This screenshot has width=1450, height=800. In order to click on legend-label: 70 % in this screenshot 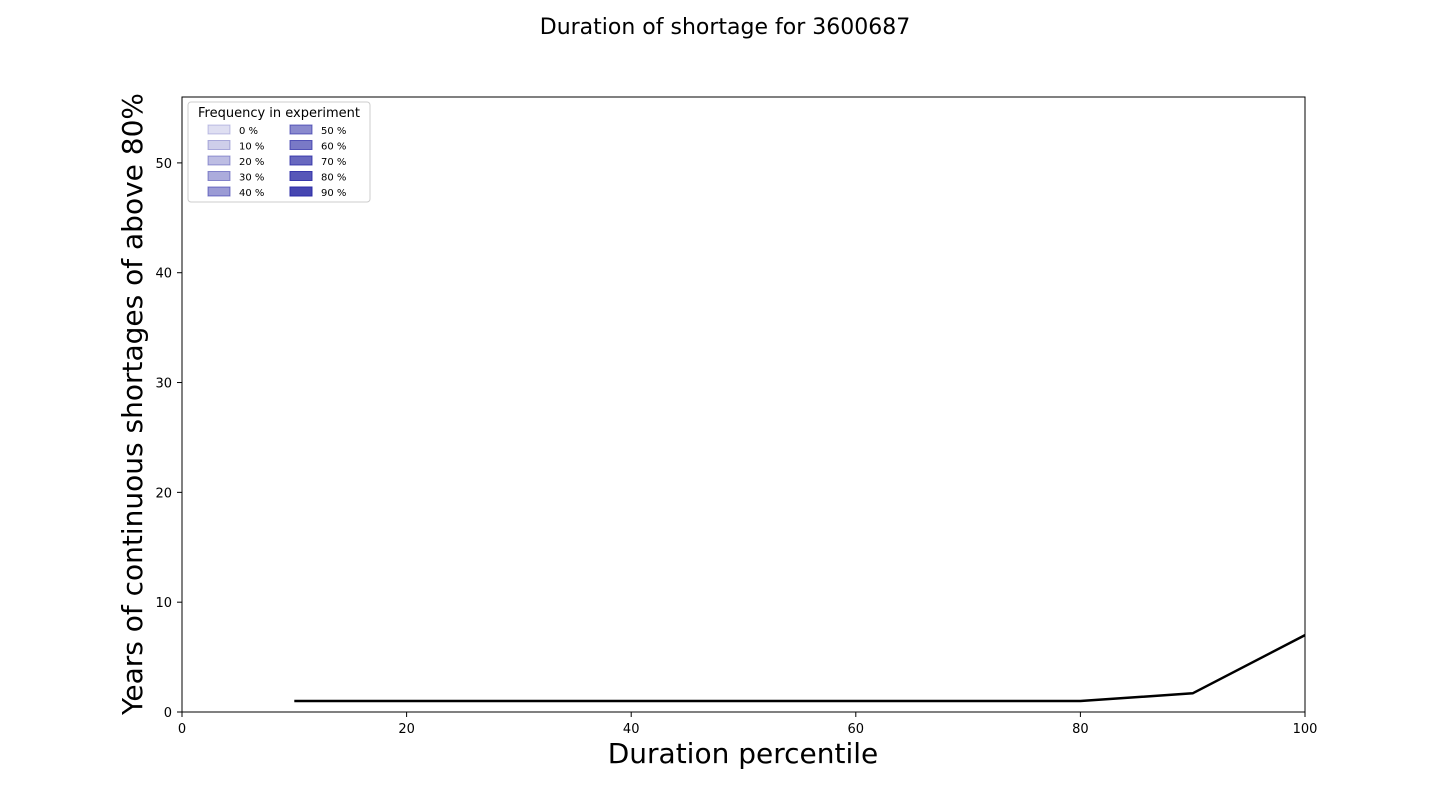, I will do `click(333, 162)`.